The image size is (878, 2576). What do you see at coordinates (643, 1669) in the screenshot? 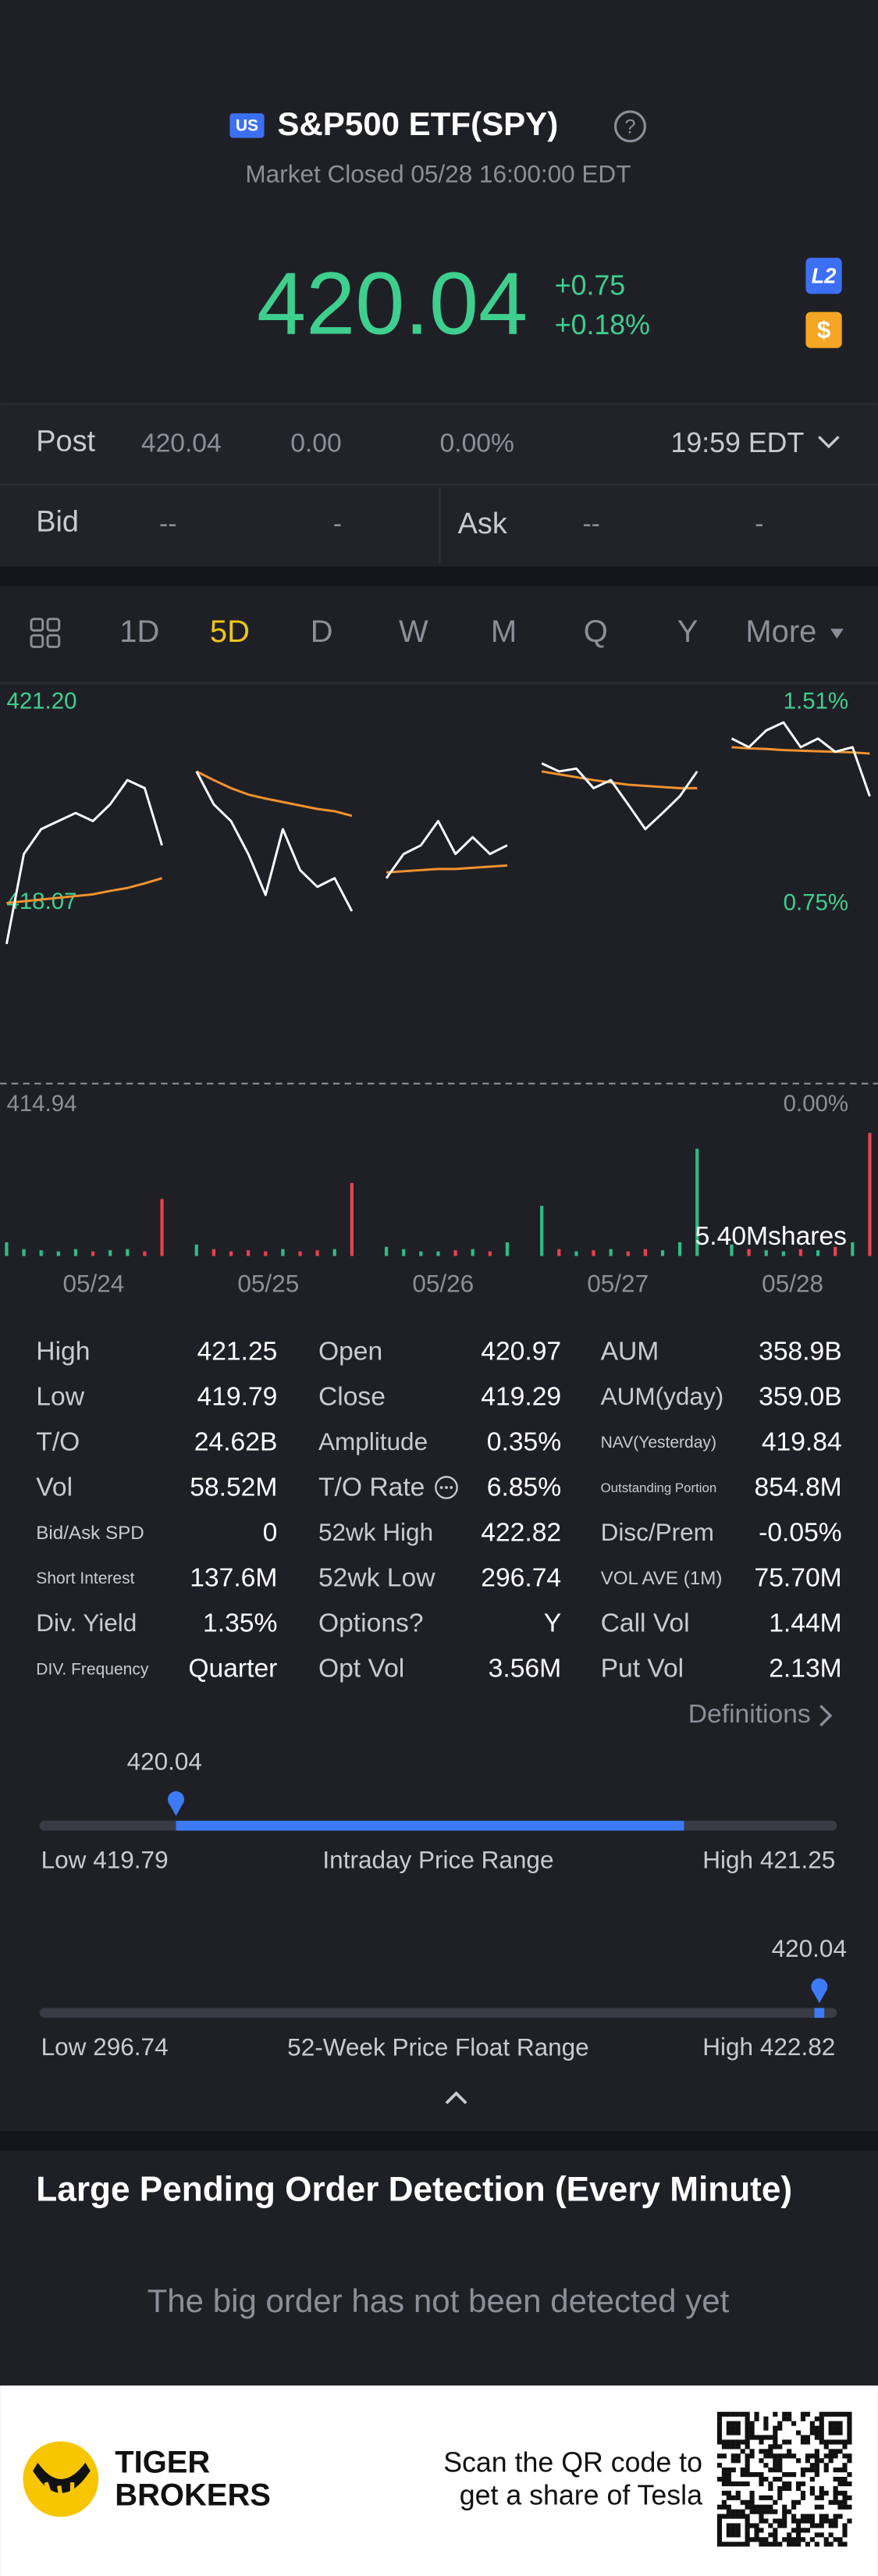
I see `stat-label: Put Vol` at bounding box center [643, 1669].